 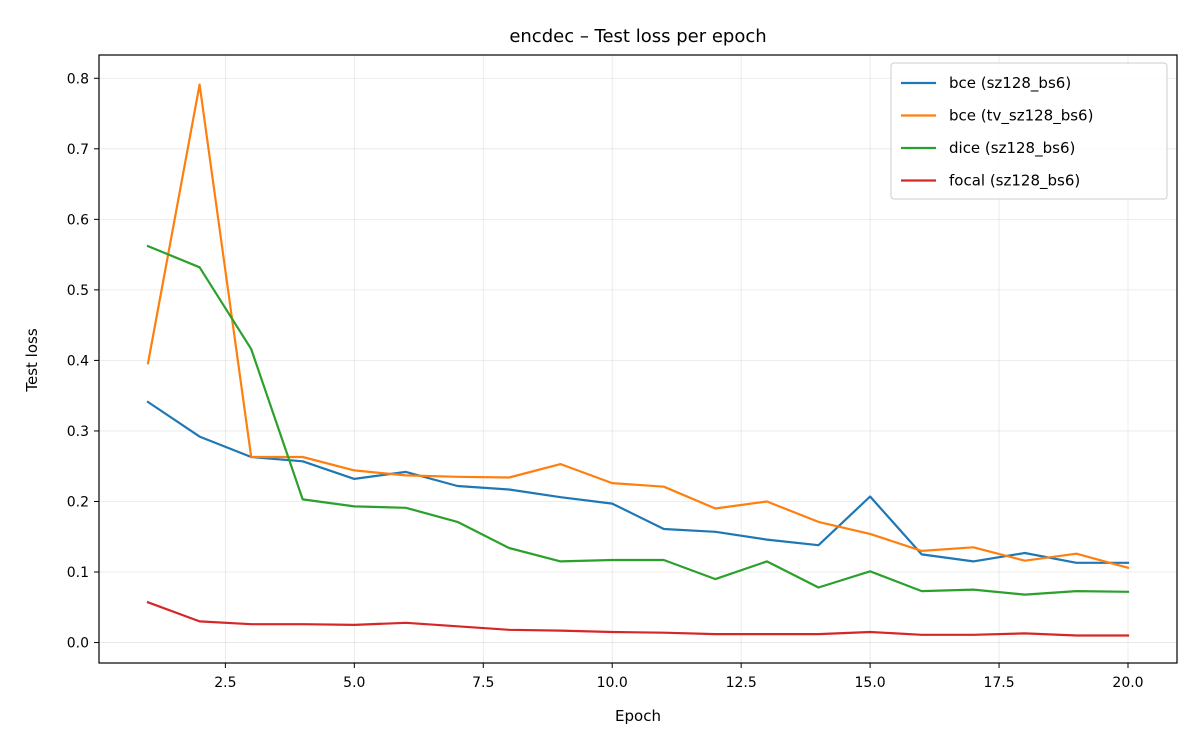 What do you see at coordinates (78, 220) in the screenshot?
I see `y-tick-label: 0.6` at bounding box center [78, 220].